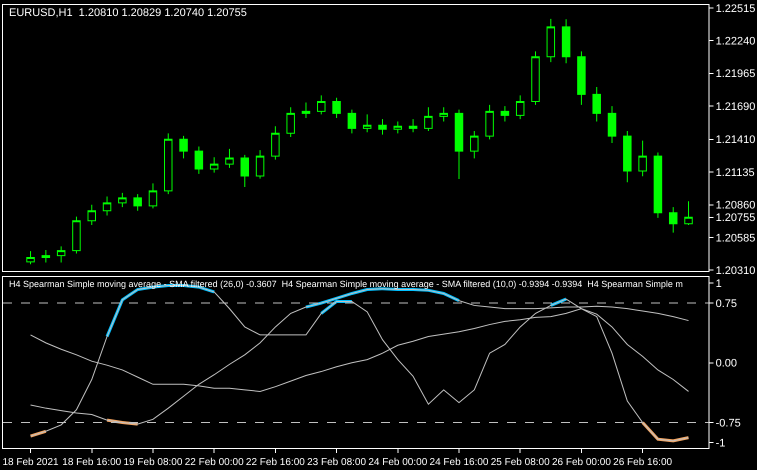  I want to click on chart-title: H4 Spearman Simple moving average - SMA filtered (26,0) -0.3607 H4 Spearman Simple moving average - SMA filtered (10,0) -0.9394 -0.9394 H4 Spearman Simple m, so click(346, 284).